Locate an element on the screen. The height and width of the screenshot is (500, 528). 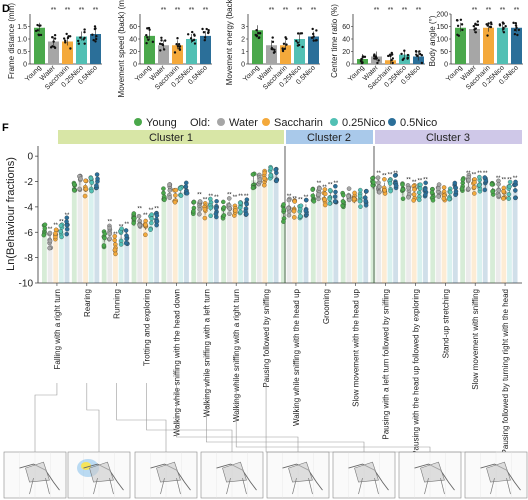
legend-nico025-dot is located at coordinates (334, 122).